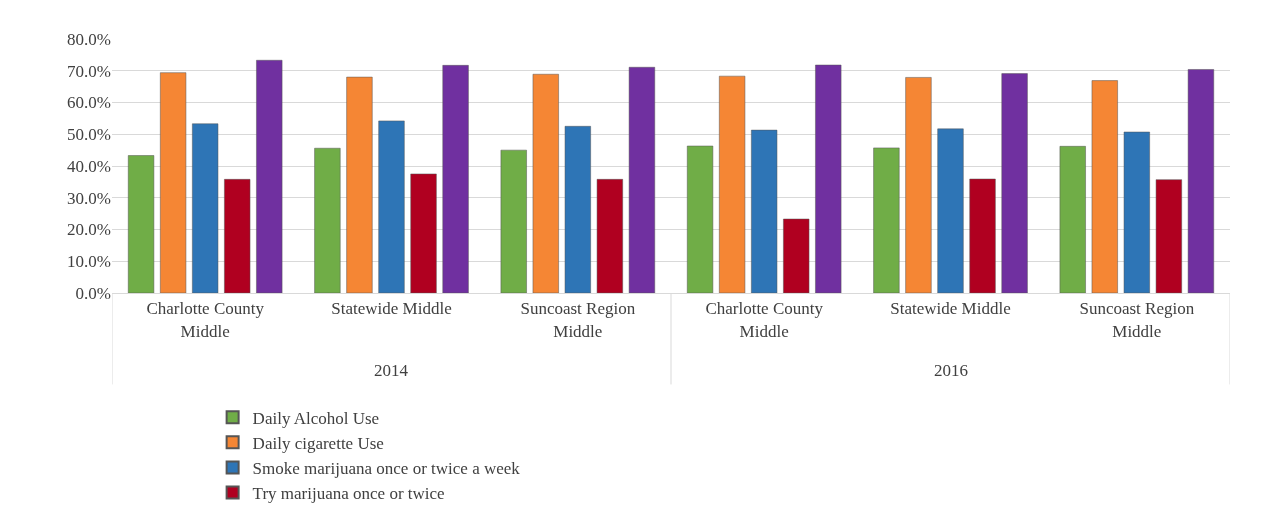 The width and height of the screenshot is (1266, 523). I want to click on y-tick-label: 70.0%, so click(89, 71).